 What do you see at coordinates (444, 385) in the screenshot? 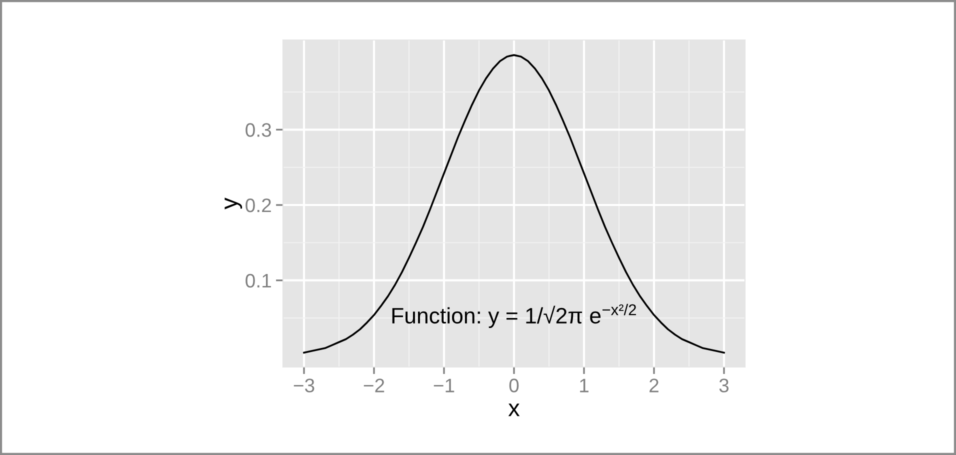
I see `x-tick-label: −1` at bounding box center [444, 385].